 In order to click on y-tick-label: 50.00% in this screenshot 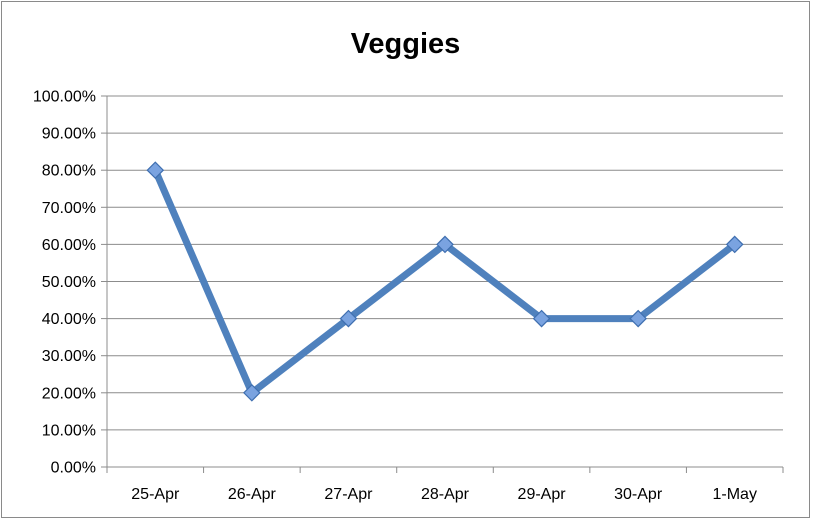, I will do `click(69, 282)`.